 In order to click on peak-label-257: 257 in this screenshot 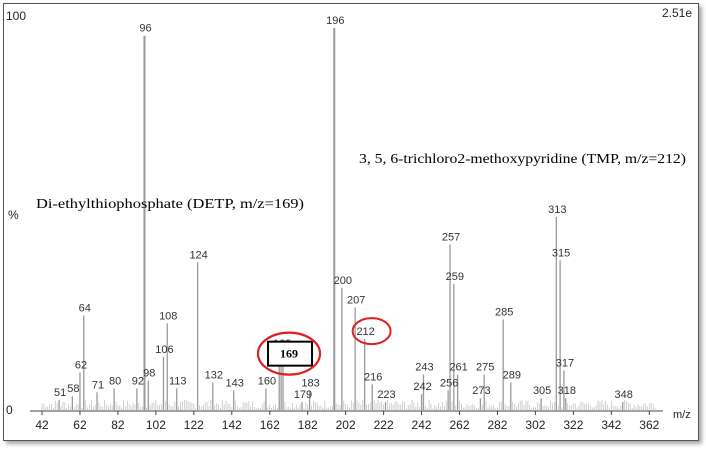, I will do `click(451, 238)`.